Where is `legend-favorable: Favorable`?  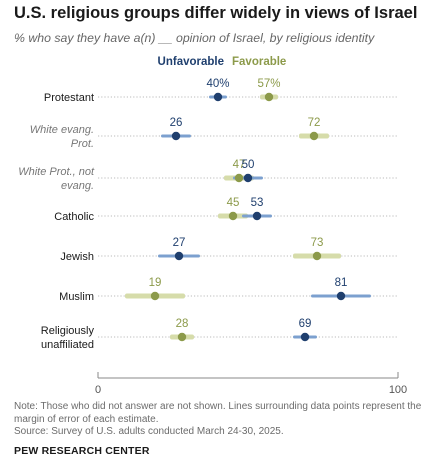 legend-favorable: Favorable is located at coordinates (259, 62).